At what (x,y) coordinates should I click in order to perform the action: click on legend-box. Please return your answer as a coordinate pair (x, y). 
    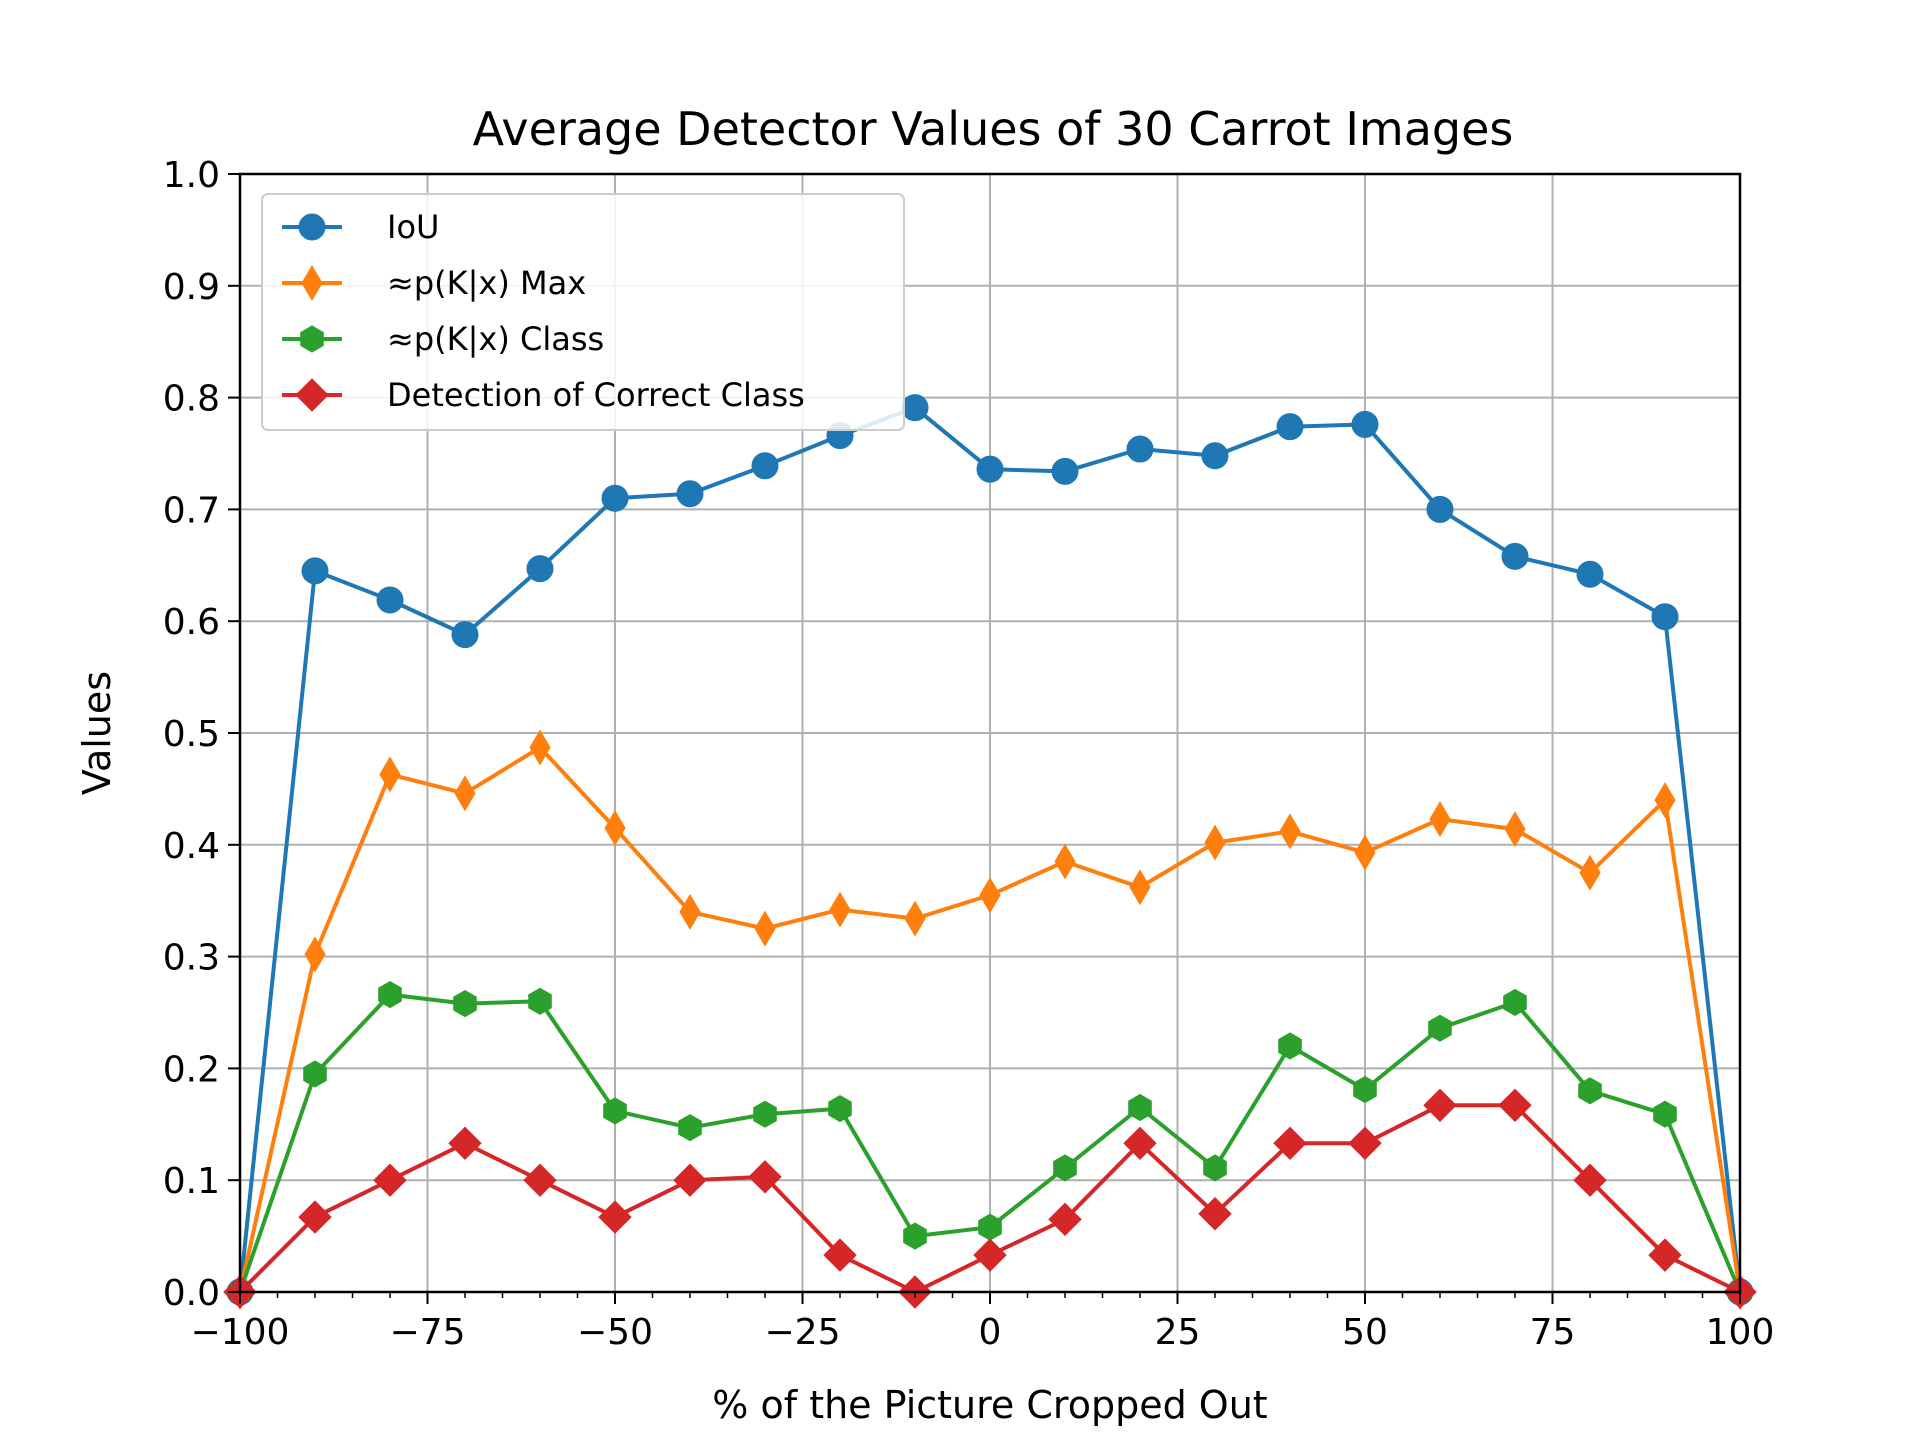
    Looking at the image, I should click on (583, 312).